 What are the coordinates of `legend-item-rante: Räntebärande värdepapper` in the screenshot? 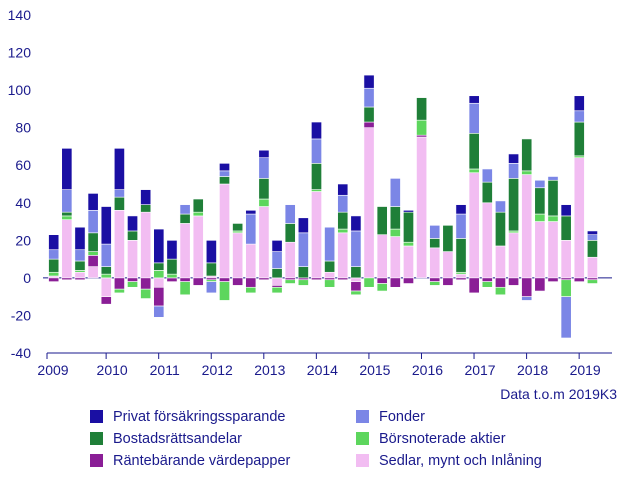 It's located at (223, 460).